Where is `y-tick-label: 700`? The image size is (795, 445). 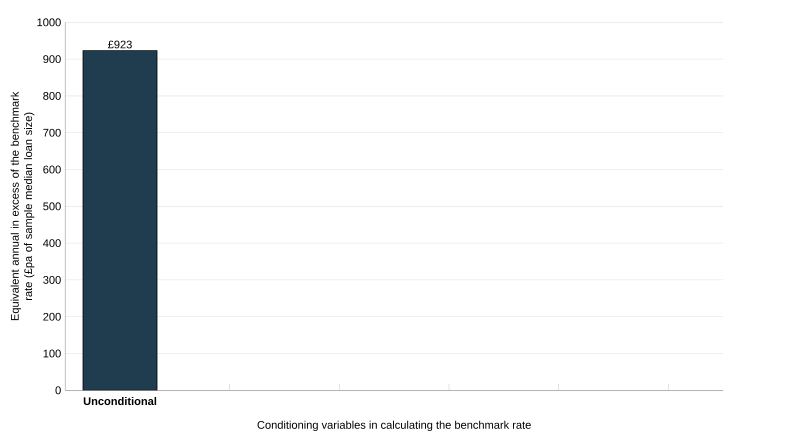 y-tick-label: 700 is located at coordinates (52, 132).